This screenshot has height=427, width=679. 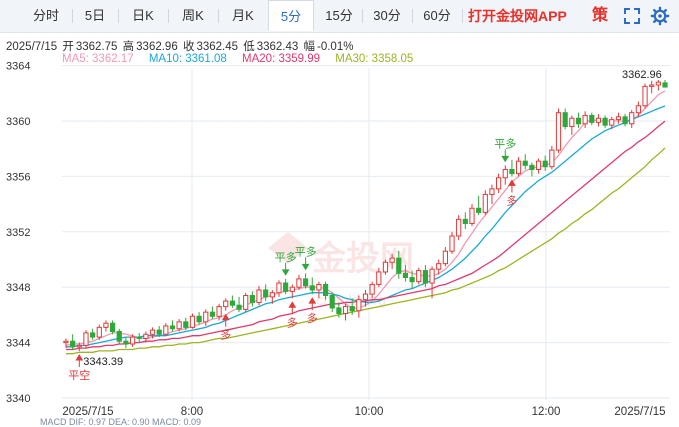 What do you see at coordinates (95, 15) in the screenshot?
I see `tab-5day: 5日` at bounding box center [95, 15].